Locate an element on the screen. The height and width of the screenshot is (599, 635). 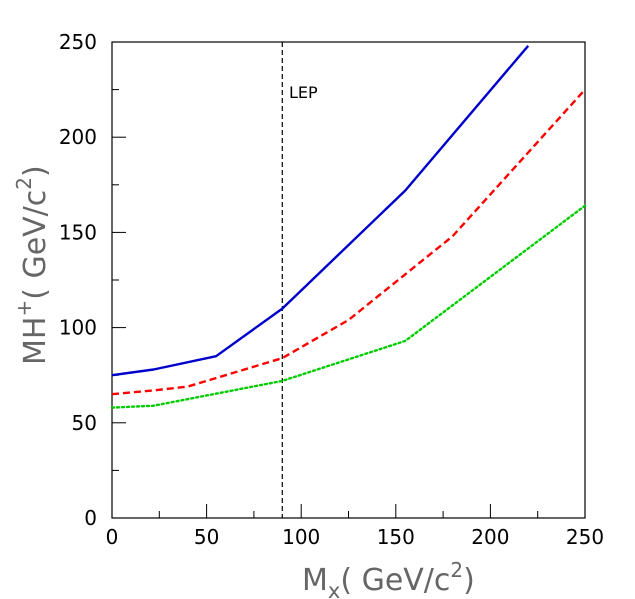
y-axis-label-close: ) is located at coordinates (35, 171).